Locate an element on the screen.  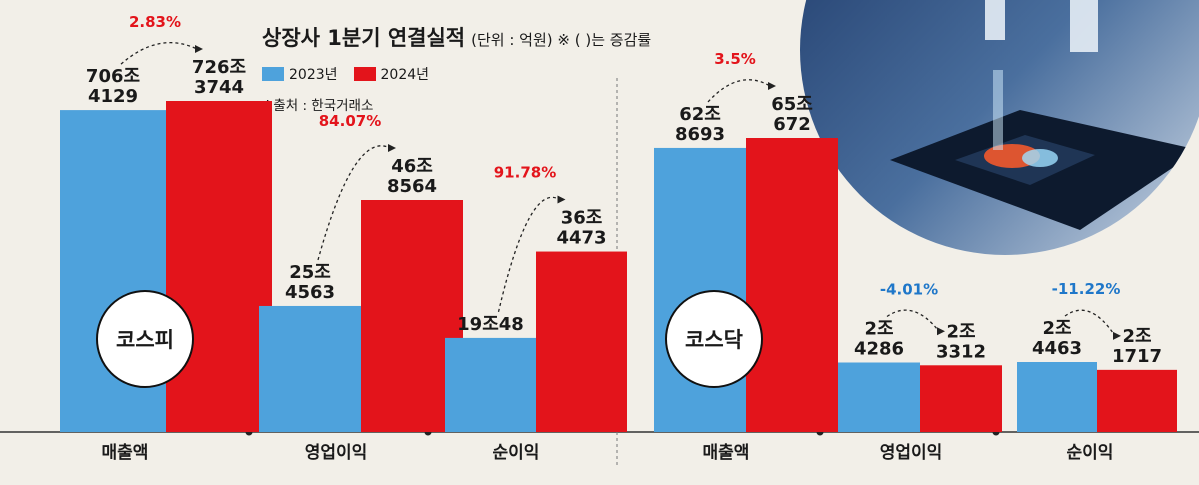
value-label-2023: 8693 is located at coordinates (700, 134).